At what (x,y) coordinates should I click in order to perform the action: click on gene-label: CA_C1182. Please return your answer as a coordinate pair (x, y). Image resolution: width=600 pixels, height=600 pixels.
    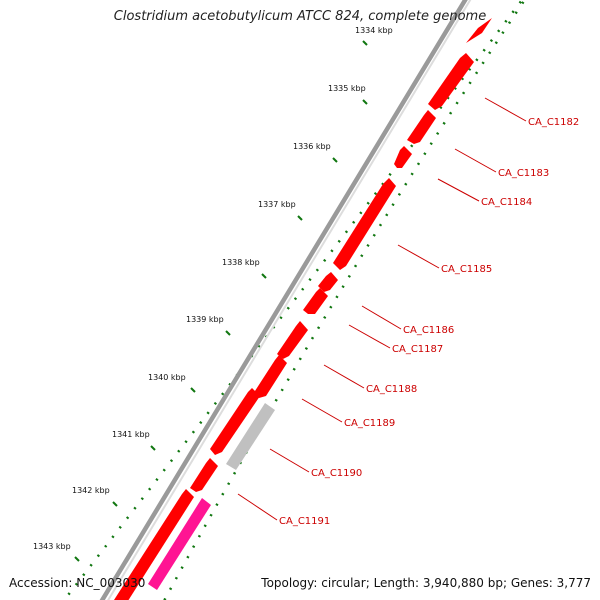
    Looking at the image, I should click on (553, 122).